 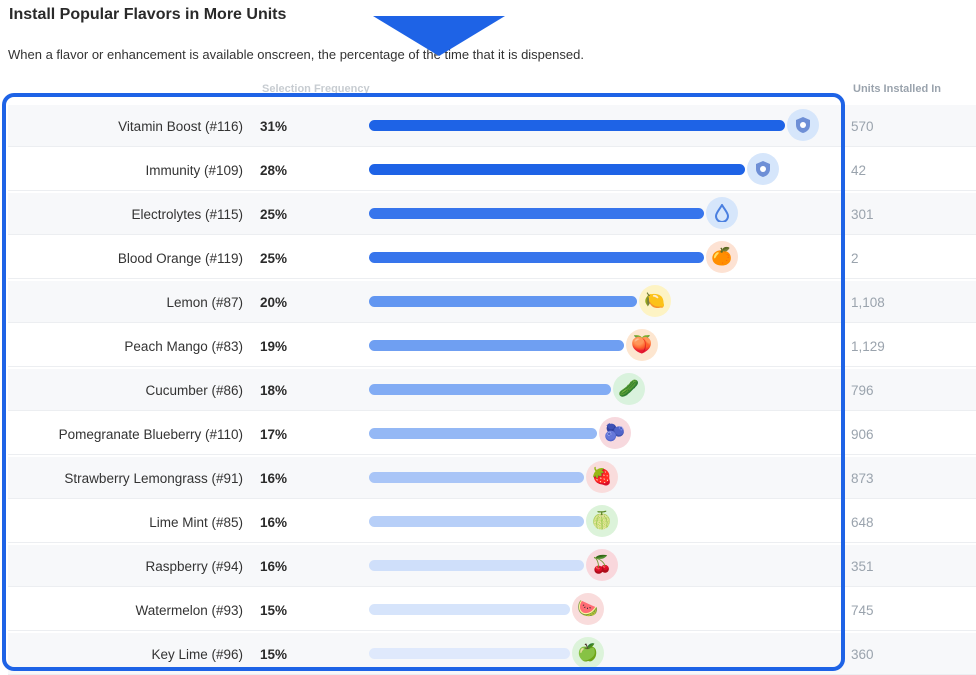 What do you see at coordinates (274, 170) in the screenshot?
I see `selection-percent: 28%` at bounding box center [274, 170].